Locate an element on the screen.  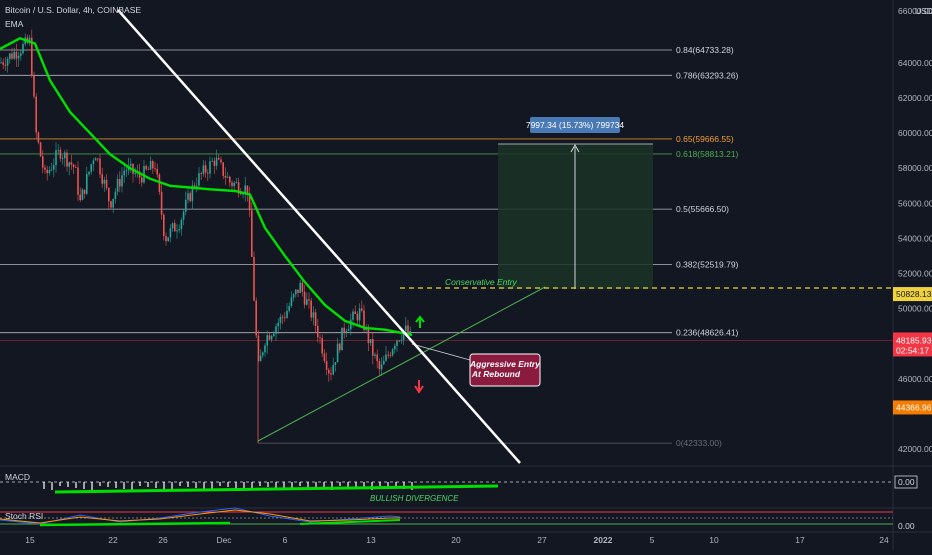
price-tag-conservative is located at coordinates (912, 294).